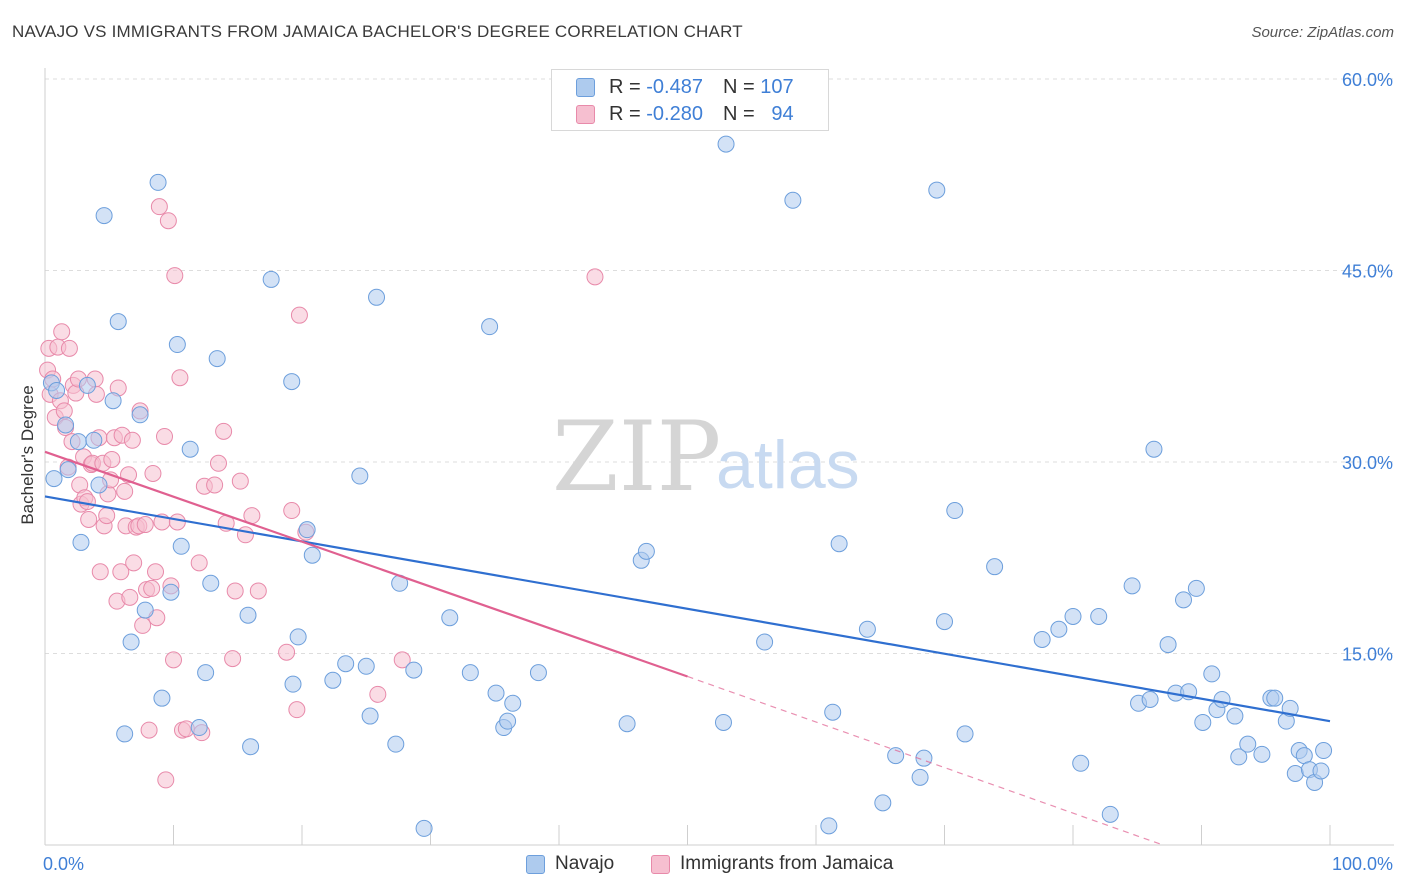  I want to click on y-axis-title: Bachelor's Degree, so click(27, 454).